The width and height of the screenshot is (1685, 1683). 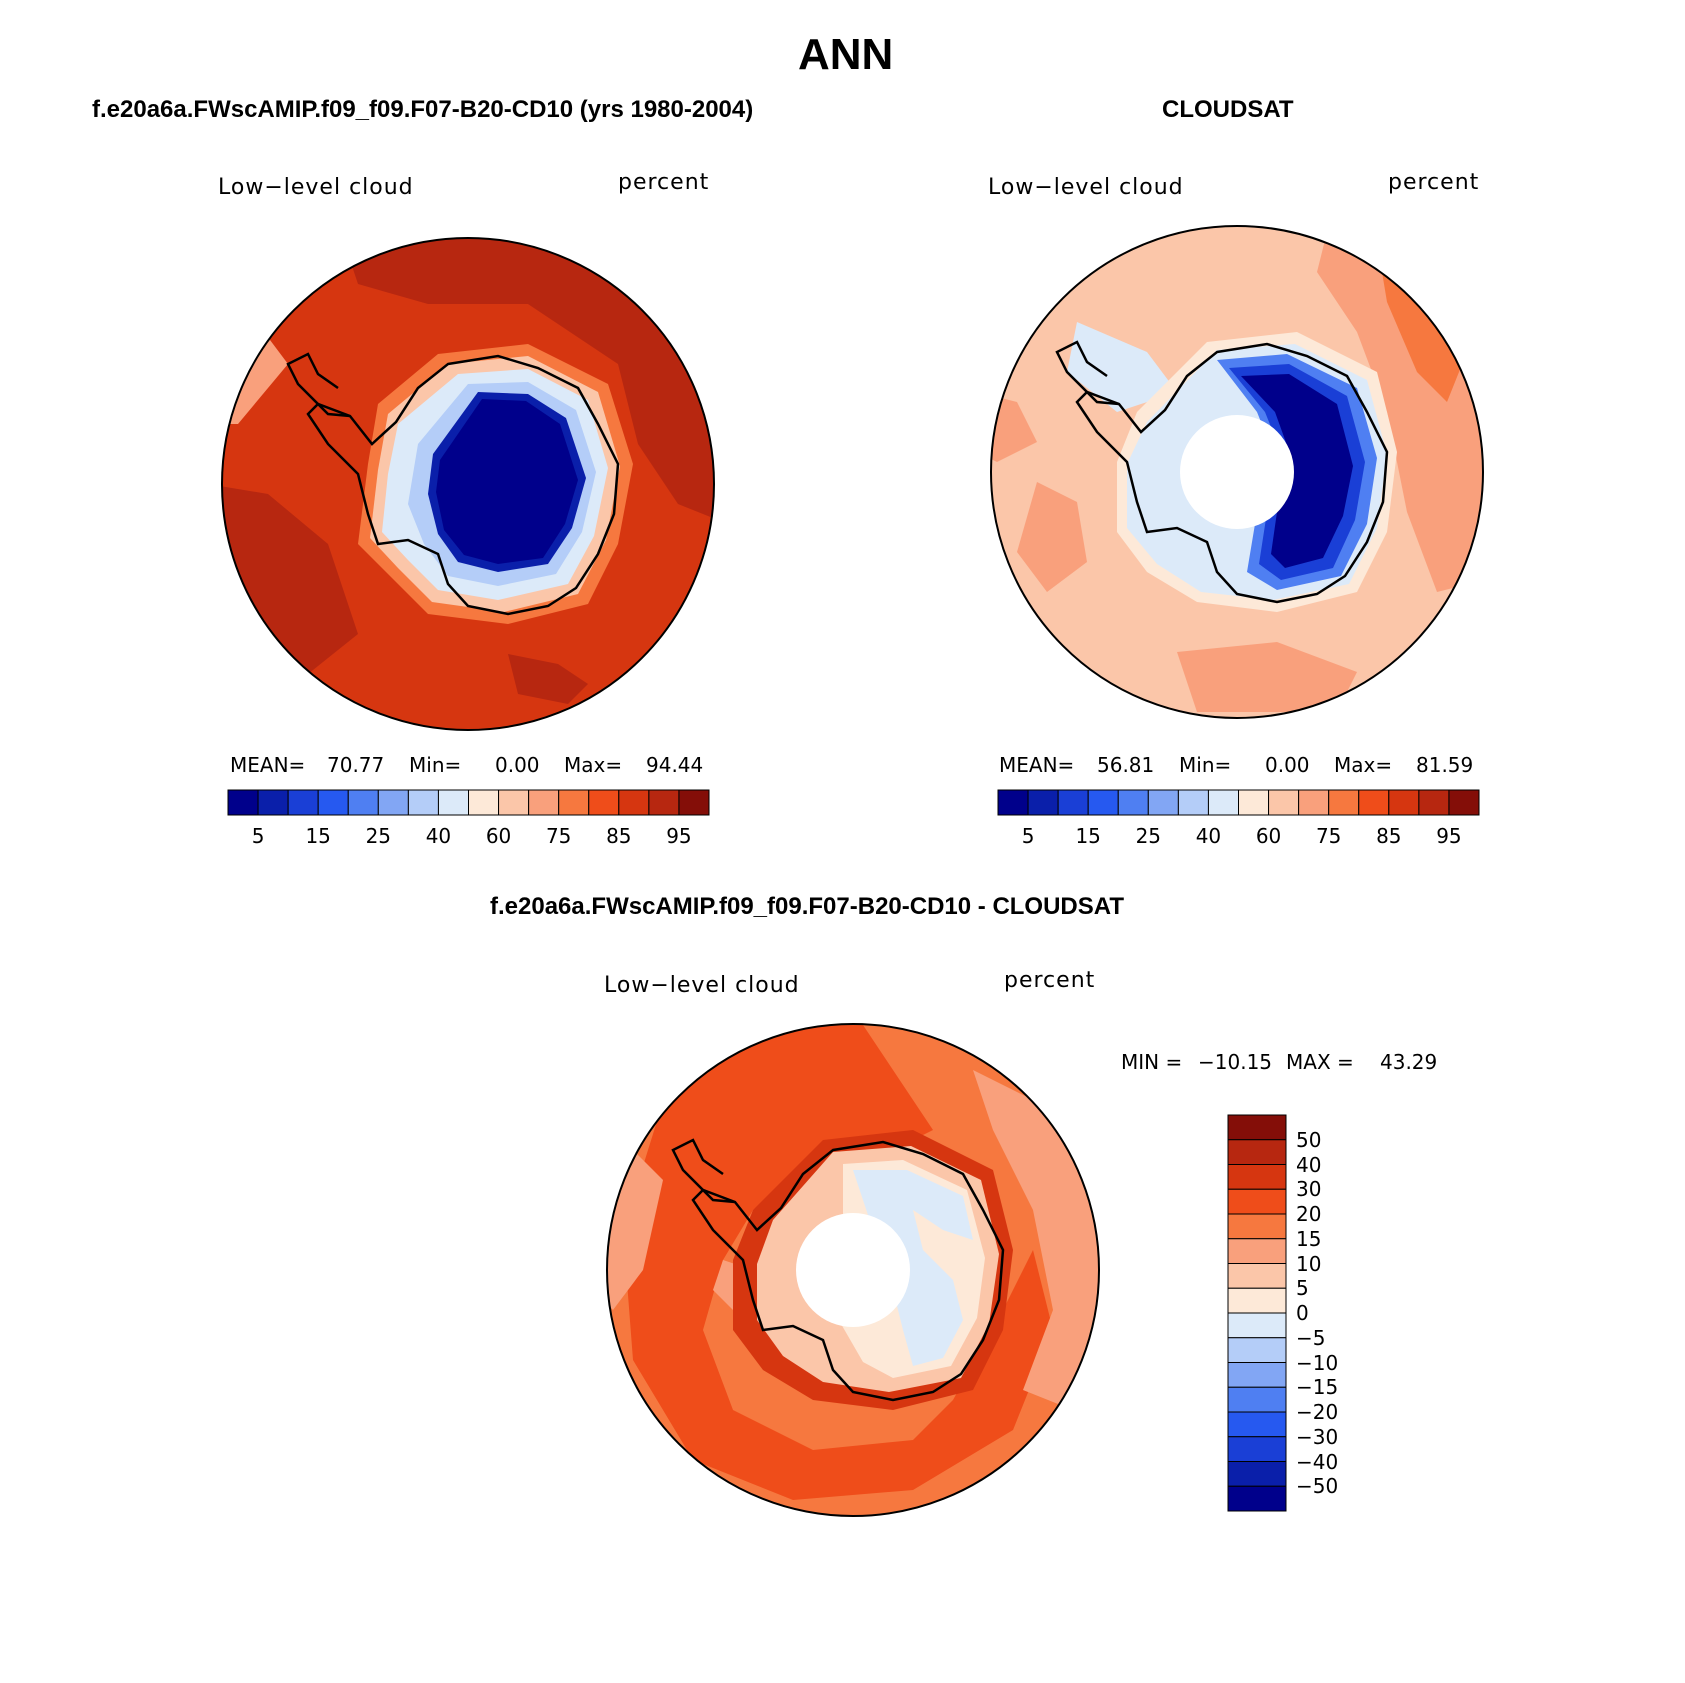 I want to click on panel2-polar-data-gap, so click(x=1237, y=472).